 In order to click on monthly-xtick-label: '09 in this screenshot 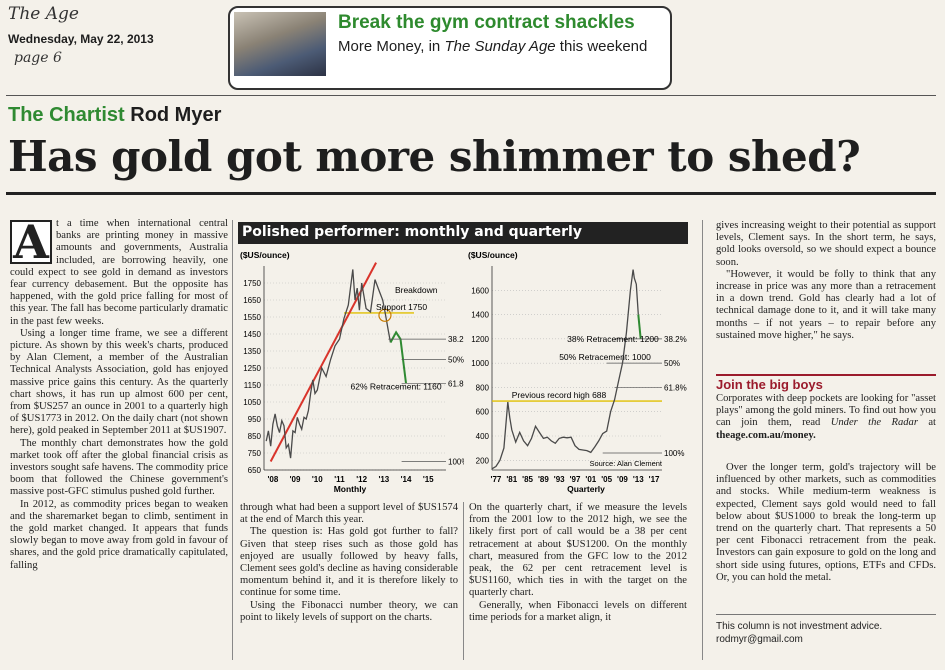, I will do `click(295, 479)`.